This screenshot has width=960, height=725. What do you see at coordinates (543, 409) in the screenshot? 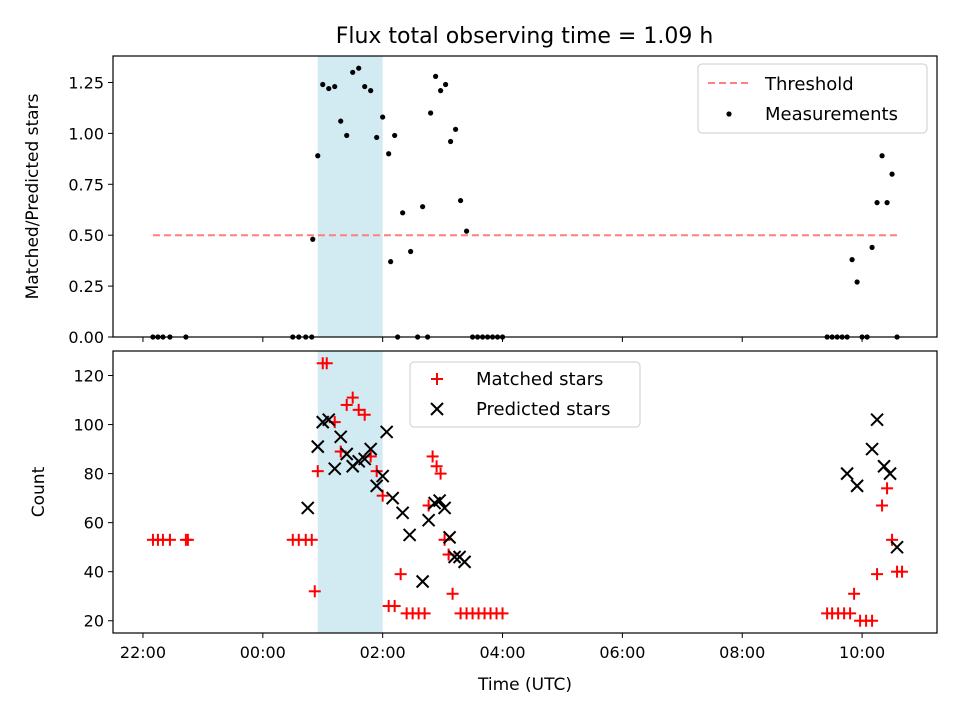
I see `legend-predicted-label: Predicted stars` at bounding box center [543, 409].